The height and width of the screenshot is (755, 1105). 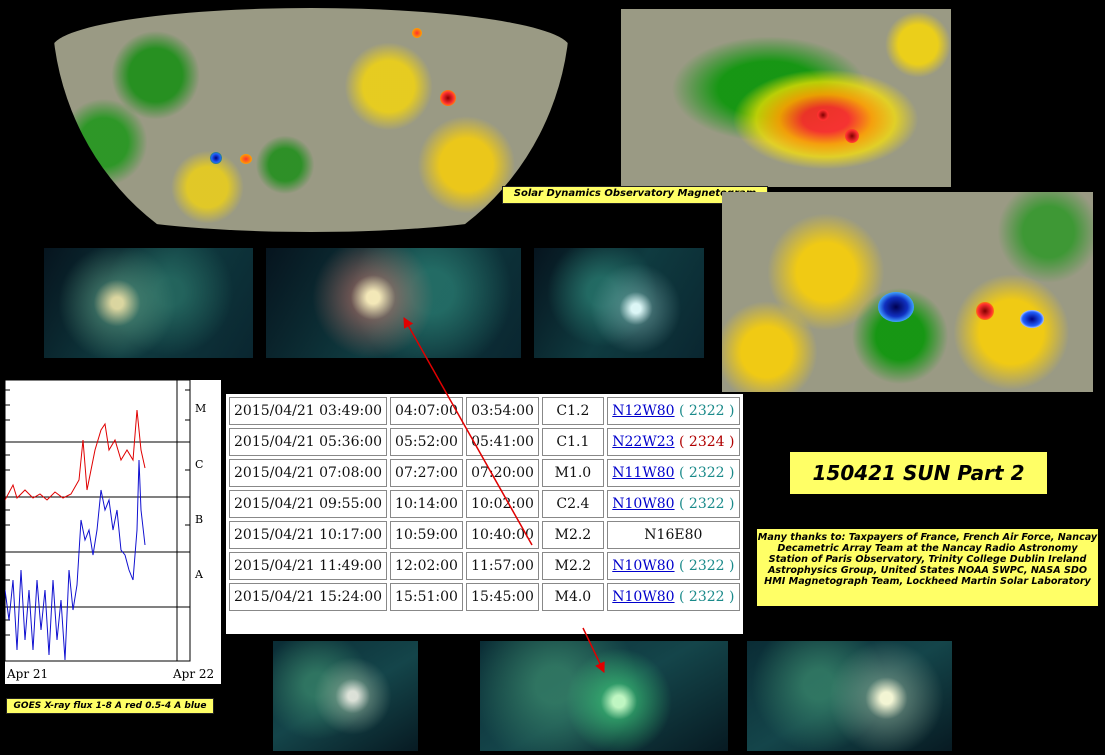 I want to click on full-disk-magnetogram, so click(x=311, y=120).